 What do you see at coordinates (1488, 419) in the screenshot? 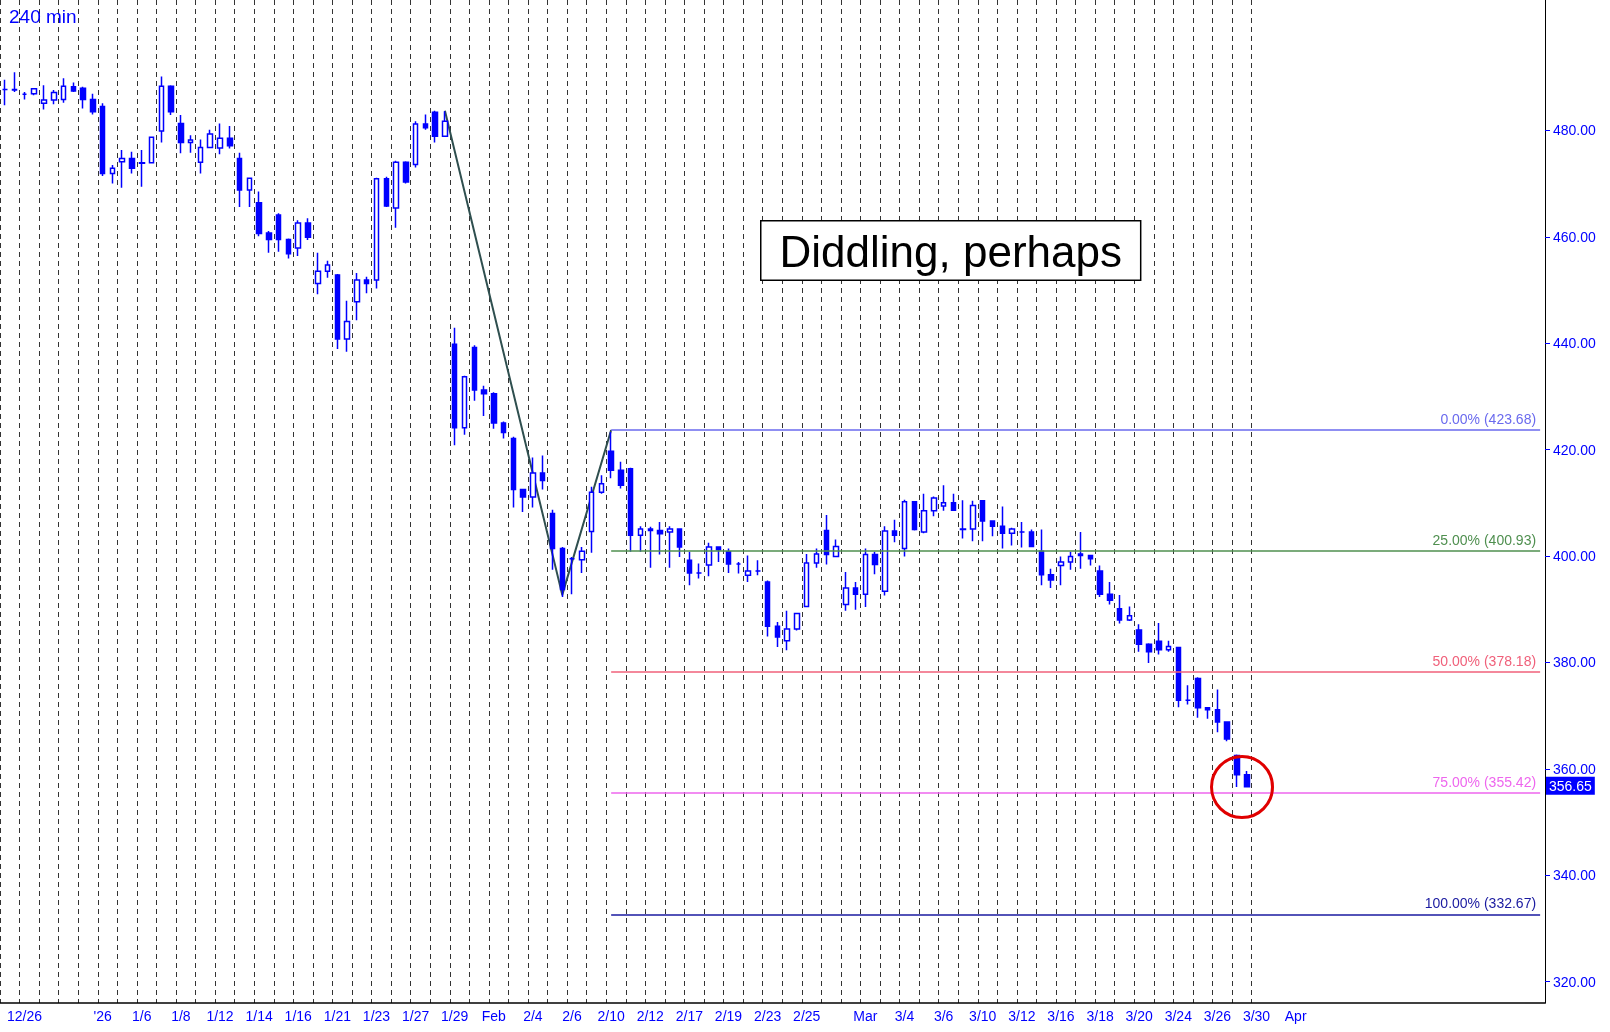
I see `ref-line-label: 0.00% (423.68)` at bounding box center [1488, 419].